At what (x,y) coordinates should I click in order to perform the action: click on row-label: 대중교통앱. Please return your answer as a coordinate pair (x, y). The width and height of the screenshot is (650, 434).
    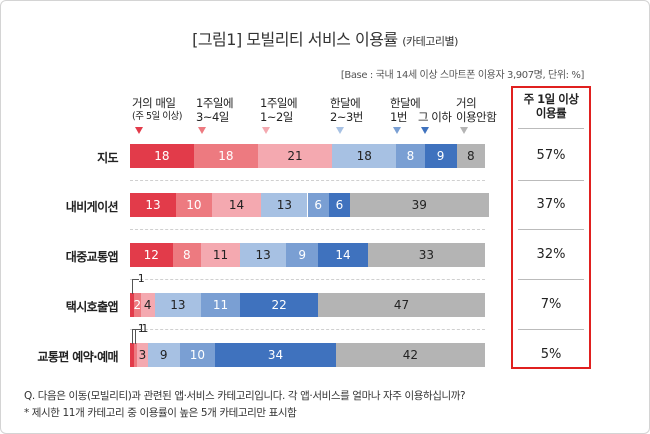
    Looking at the image, I should click on (92, 257).